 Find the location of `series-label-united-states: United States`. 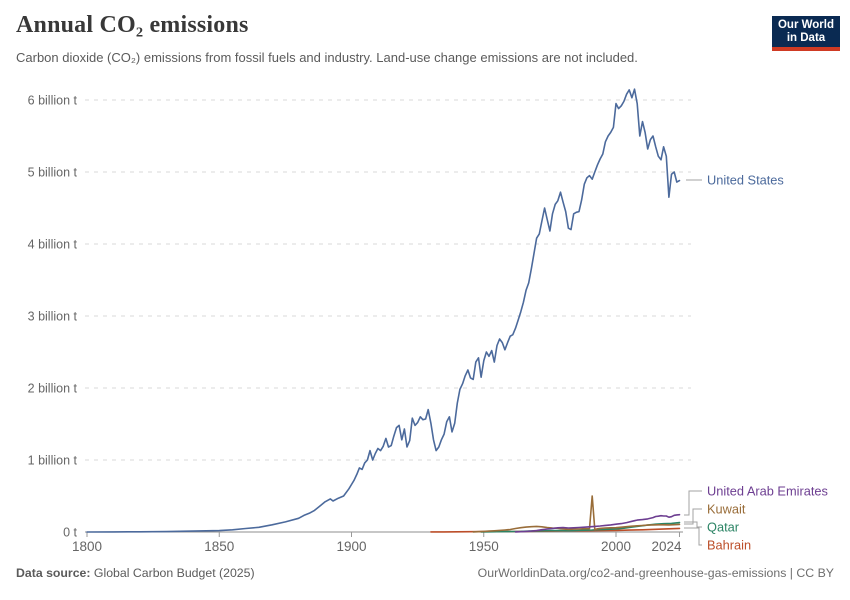

series-label-united-states: United States is located at coordinates (745, 180).